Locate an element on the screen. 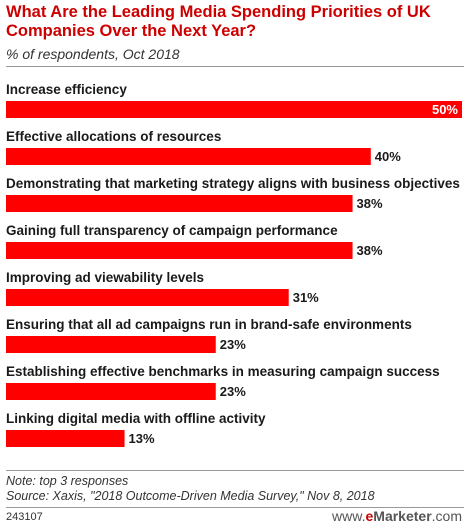 The height and width of the screenshot is (528, 470). brand-logo: www.eMarketer.com is located at coordinates (397, 516).